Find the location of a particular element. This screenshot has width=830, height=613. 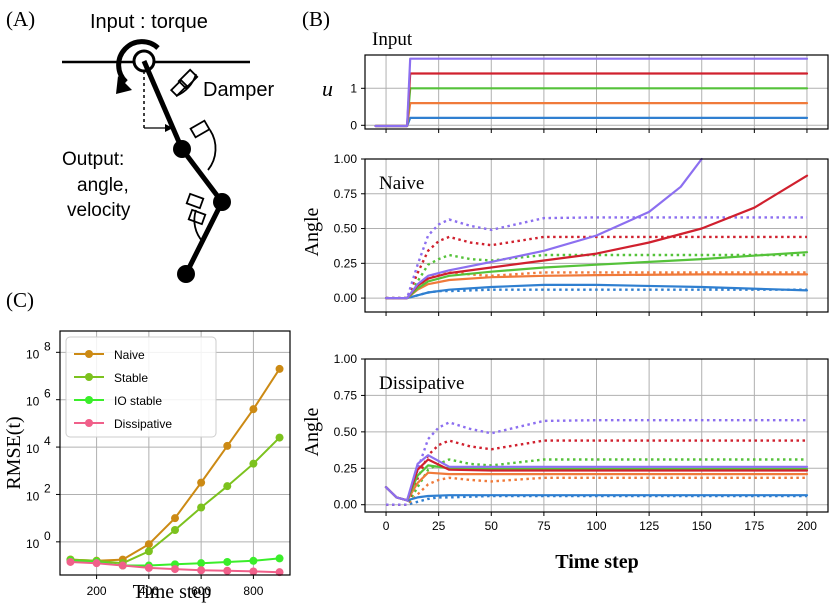

rmse-x-tick-label-0: 200 is located at coordinates (97, 591).